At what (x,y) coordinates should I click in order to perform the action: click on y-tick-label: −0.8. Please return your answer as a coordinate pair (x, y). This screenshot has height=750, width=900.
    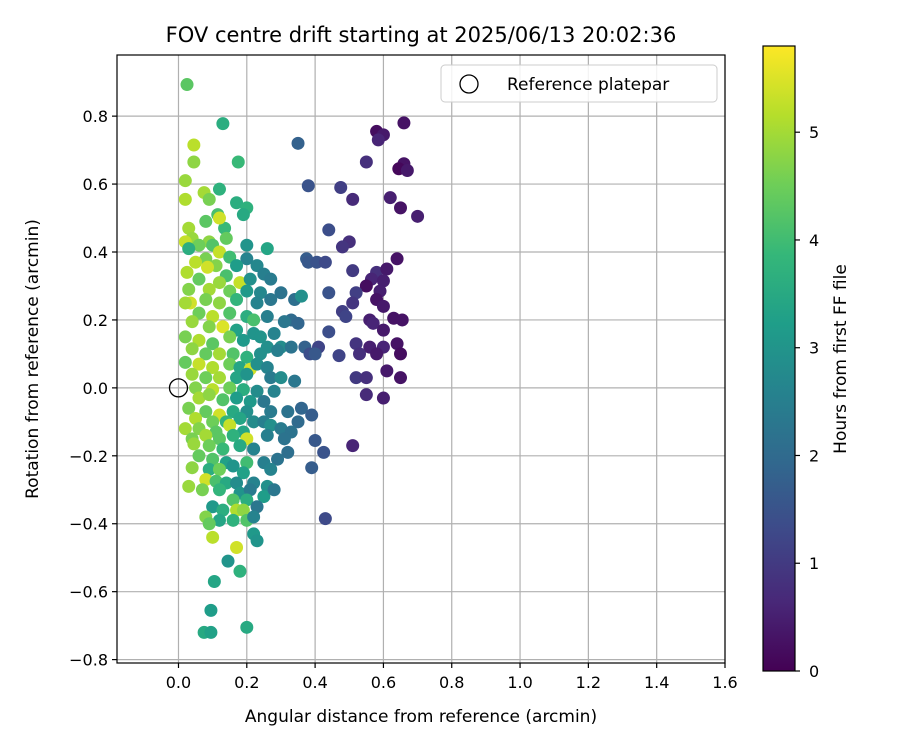
    Looking at the image, I should click on (88, 660).